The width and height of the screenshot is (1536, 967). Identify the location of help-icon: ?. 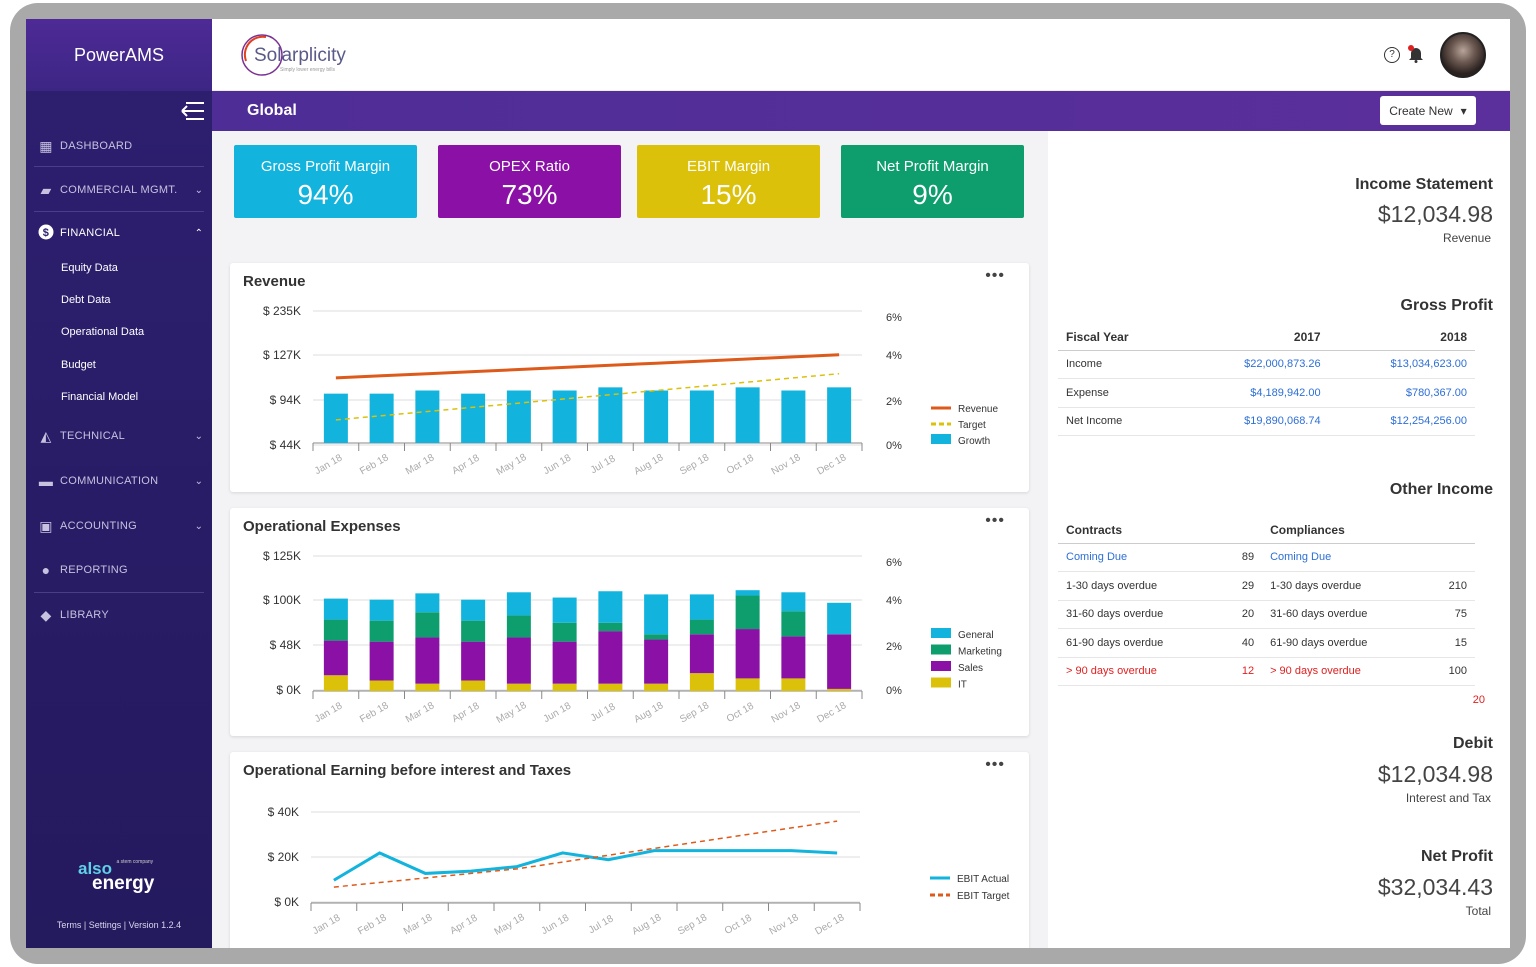
(1392, 55).